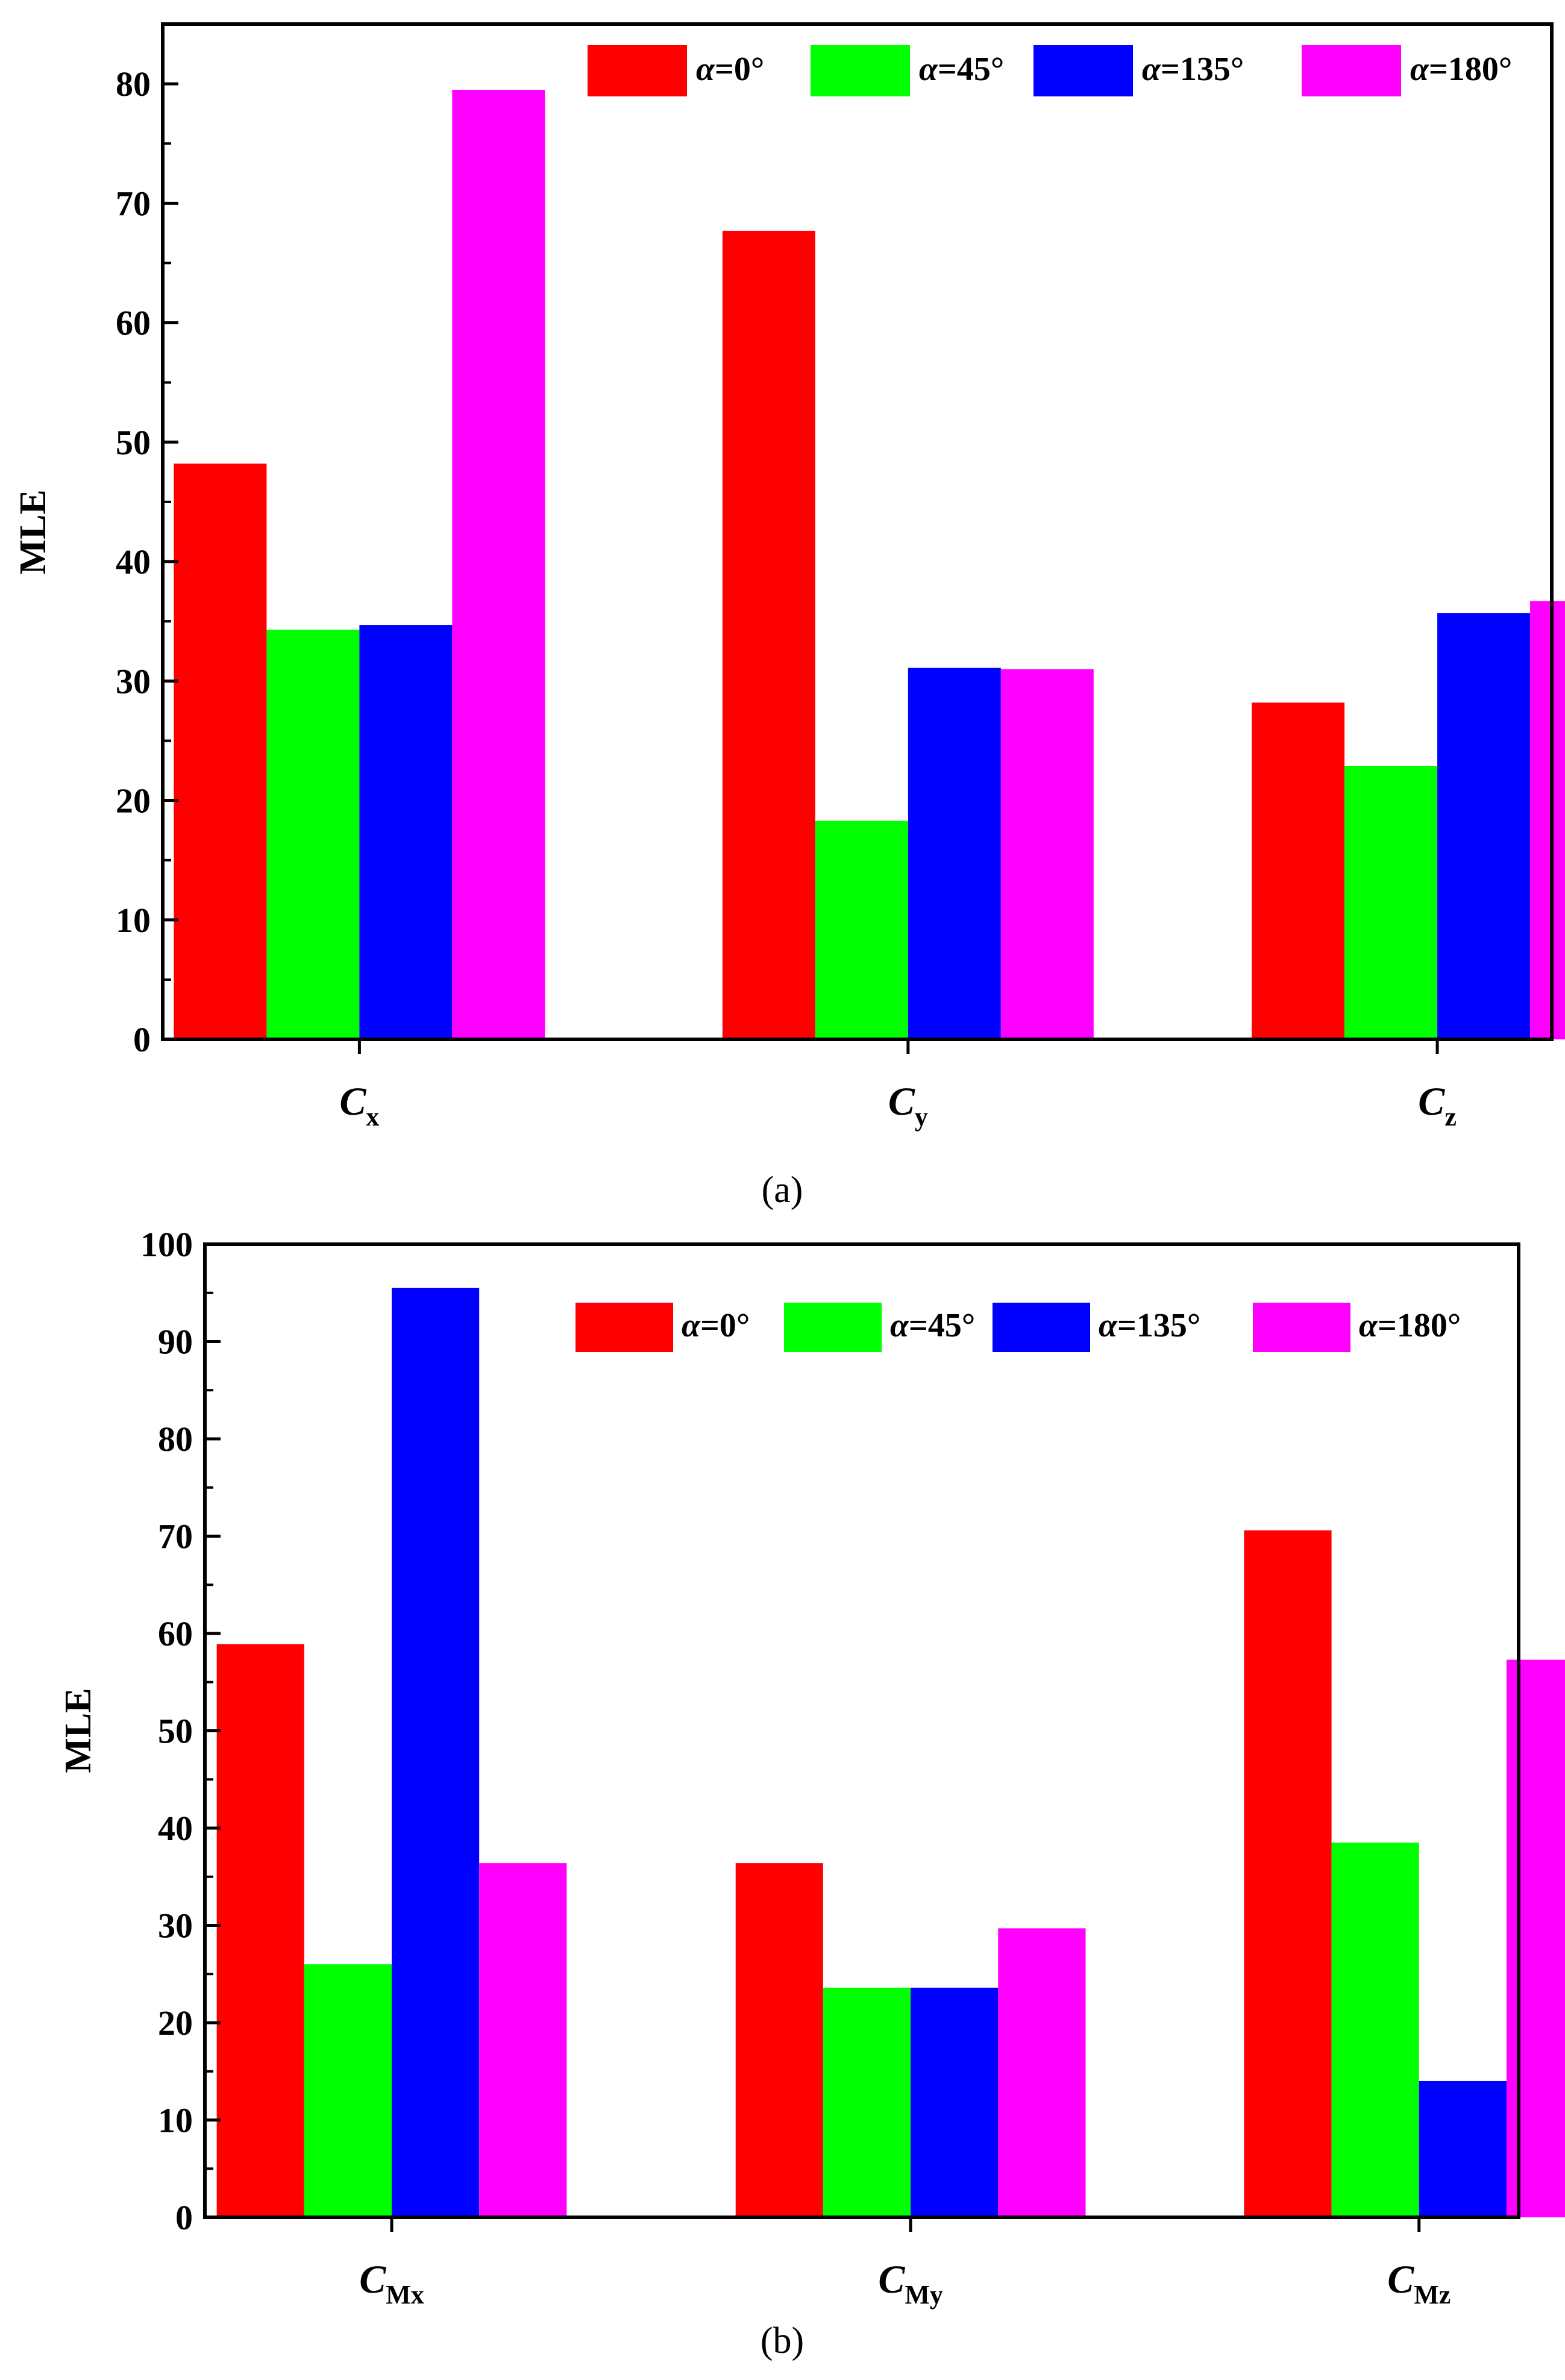  Describe the element at coordinates (391, 2284) in the screenshot. I see `x-tick-label-mx: CMx` at that location.